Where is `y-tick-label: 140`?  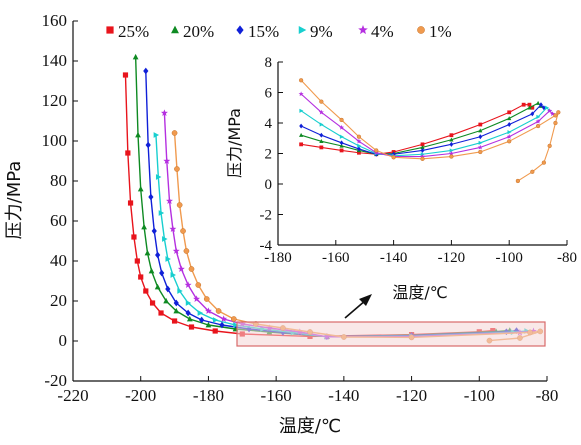
y-tick-label: 140 is located at coordinates (55, 60).